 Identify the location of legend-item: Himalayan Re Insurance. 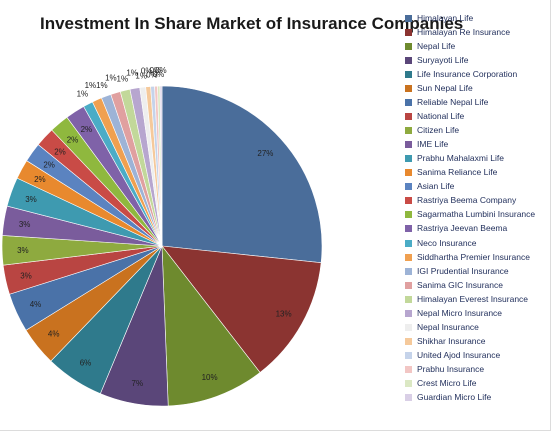
(478, 33).